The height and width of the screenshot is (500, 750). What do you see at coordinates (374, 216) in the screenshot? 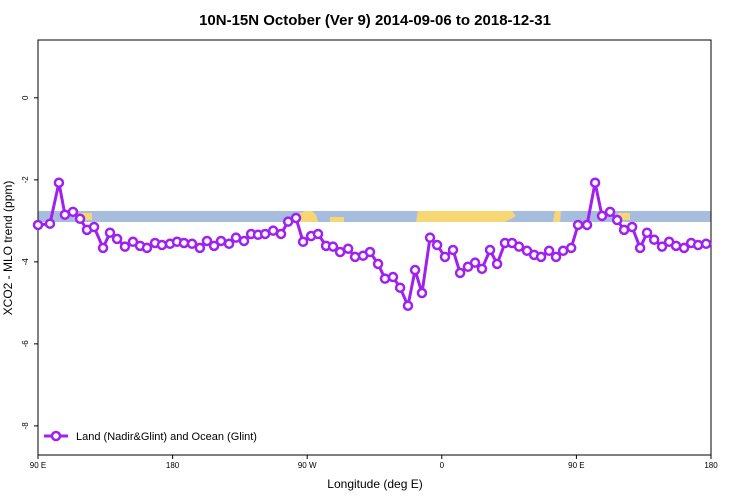
I see `land-ocean-band` at bounding box center [374, 216].